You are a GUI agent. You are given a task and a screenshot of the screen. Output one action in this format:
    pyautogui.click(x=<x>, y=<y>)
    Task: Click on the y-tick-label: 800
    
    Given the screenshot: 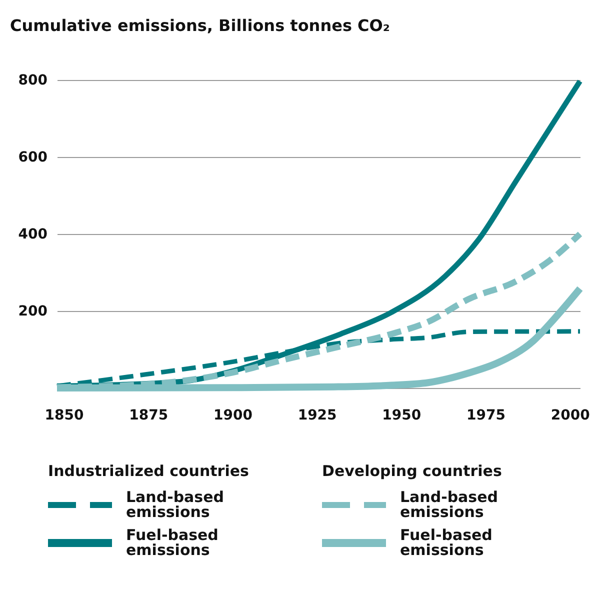 What is the action you would take?
    pyautogui.click(x=33, y=80)
    